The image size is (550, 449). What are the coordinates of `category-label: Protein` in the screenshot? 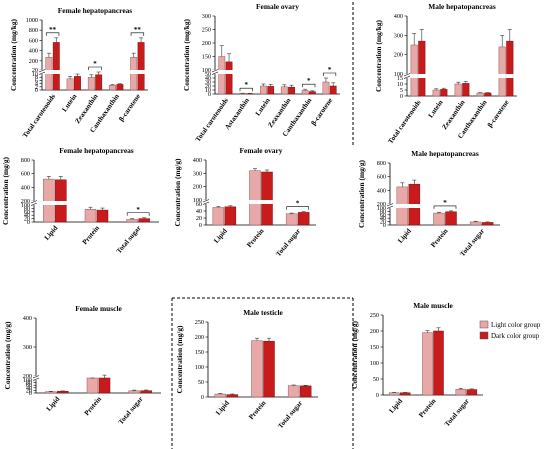 It's located at (91, 235).